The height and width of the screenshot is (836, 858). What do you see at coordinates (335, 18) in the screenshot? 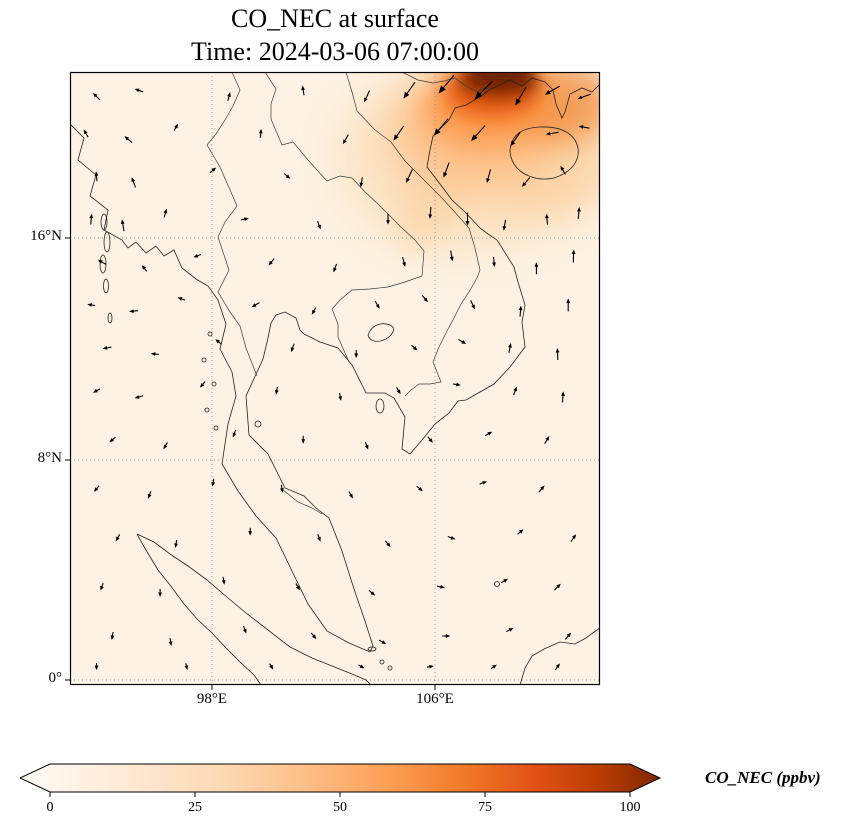
I see `plot-title: CO_NEC at surface` at bounding box center [335, 18].